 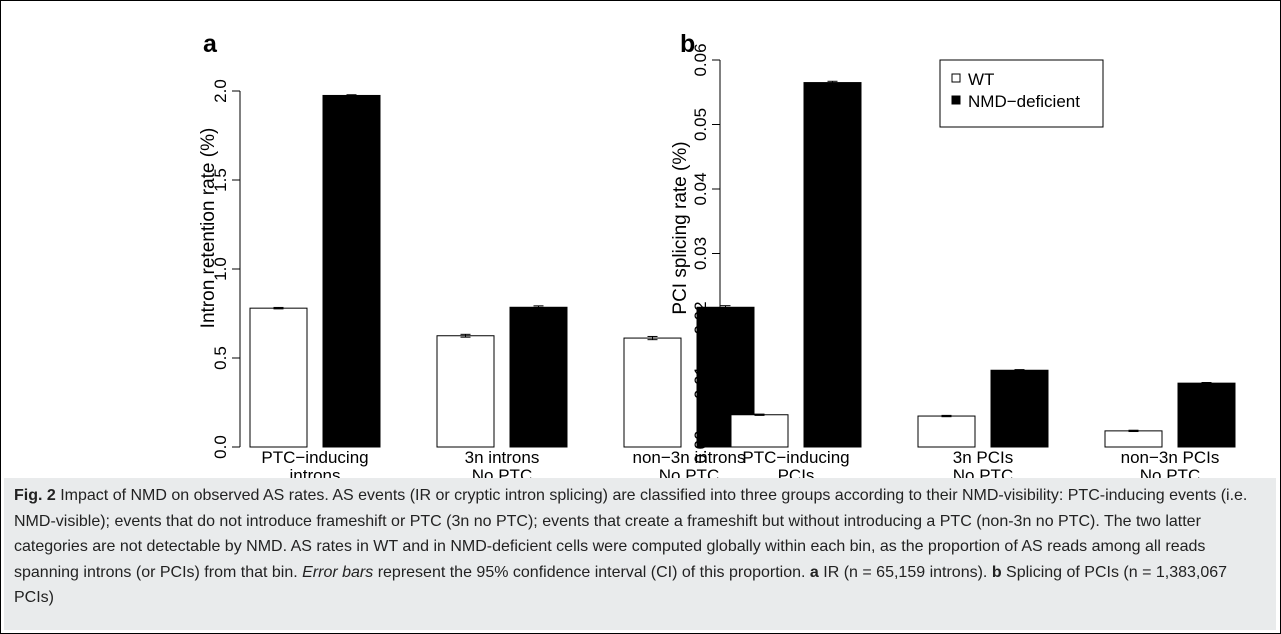 I want to click on caption-label: Fig. 2, so click(x=35, y=495).